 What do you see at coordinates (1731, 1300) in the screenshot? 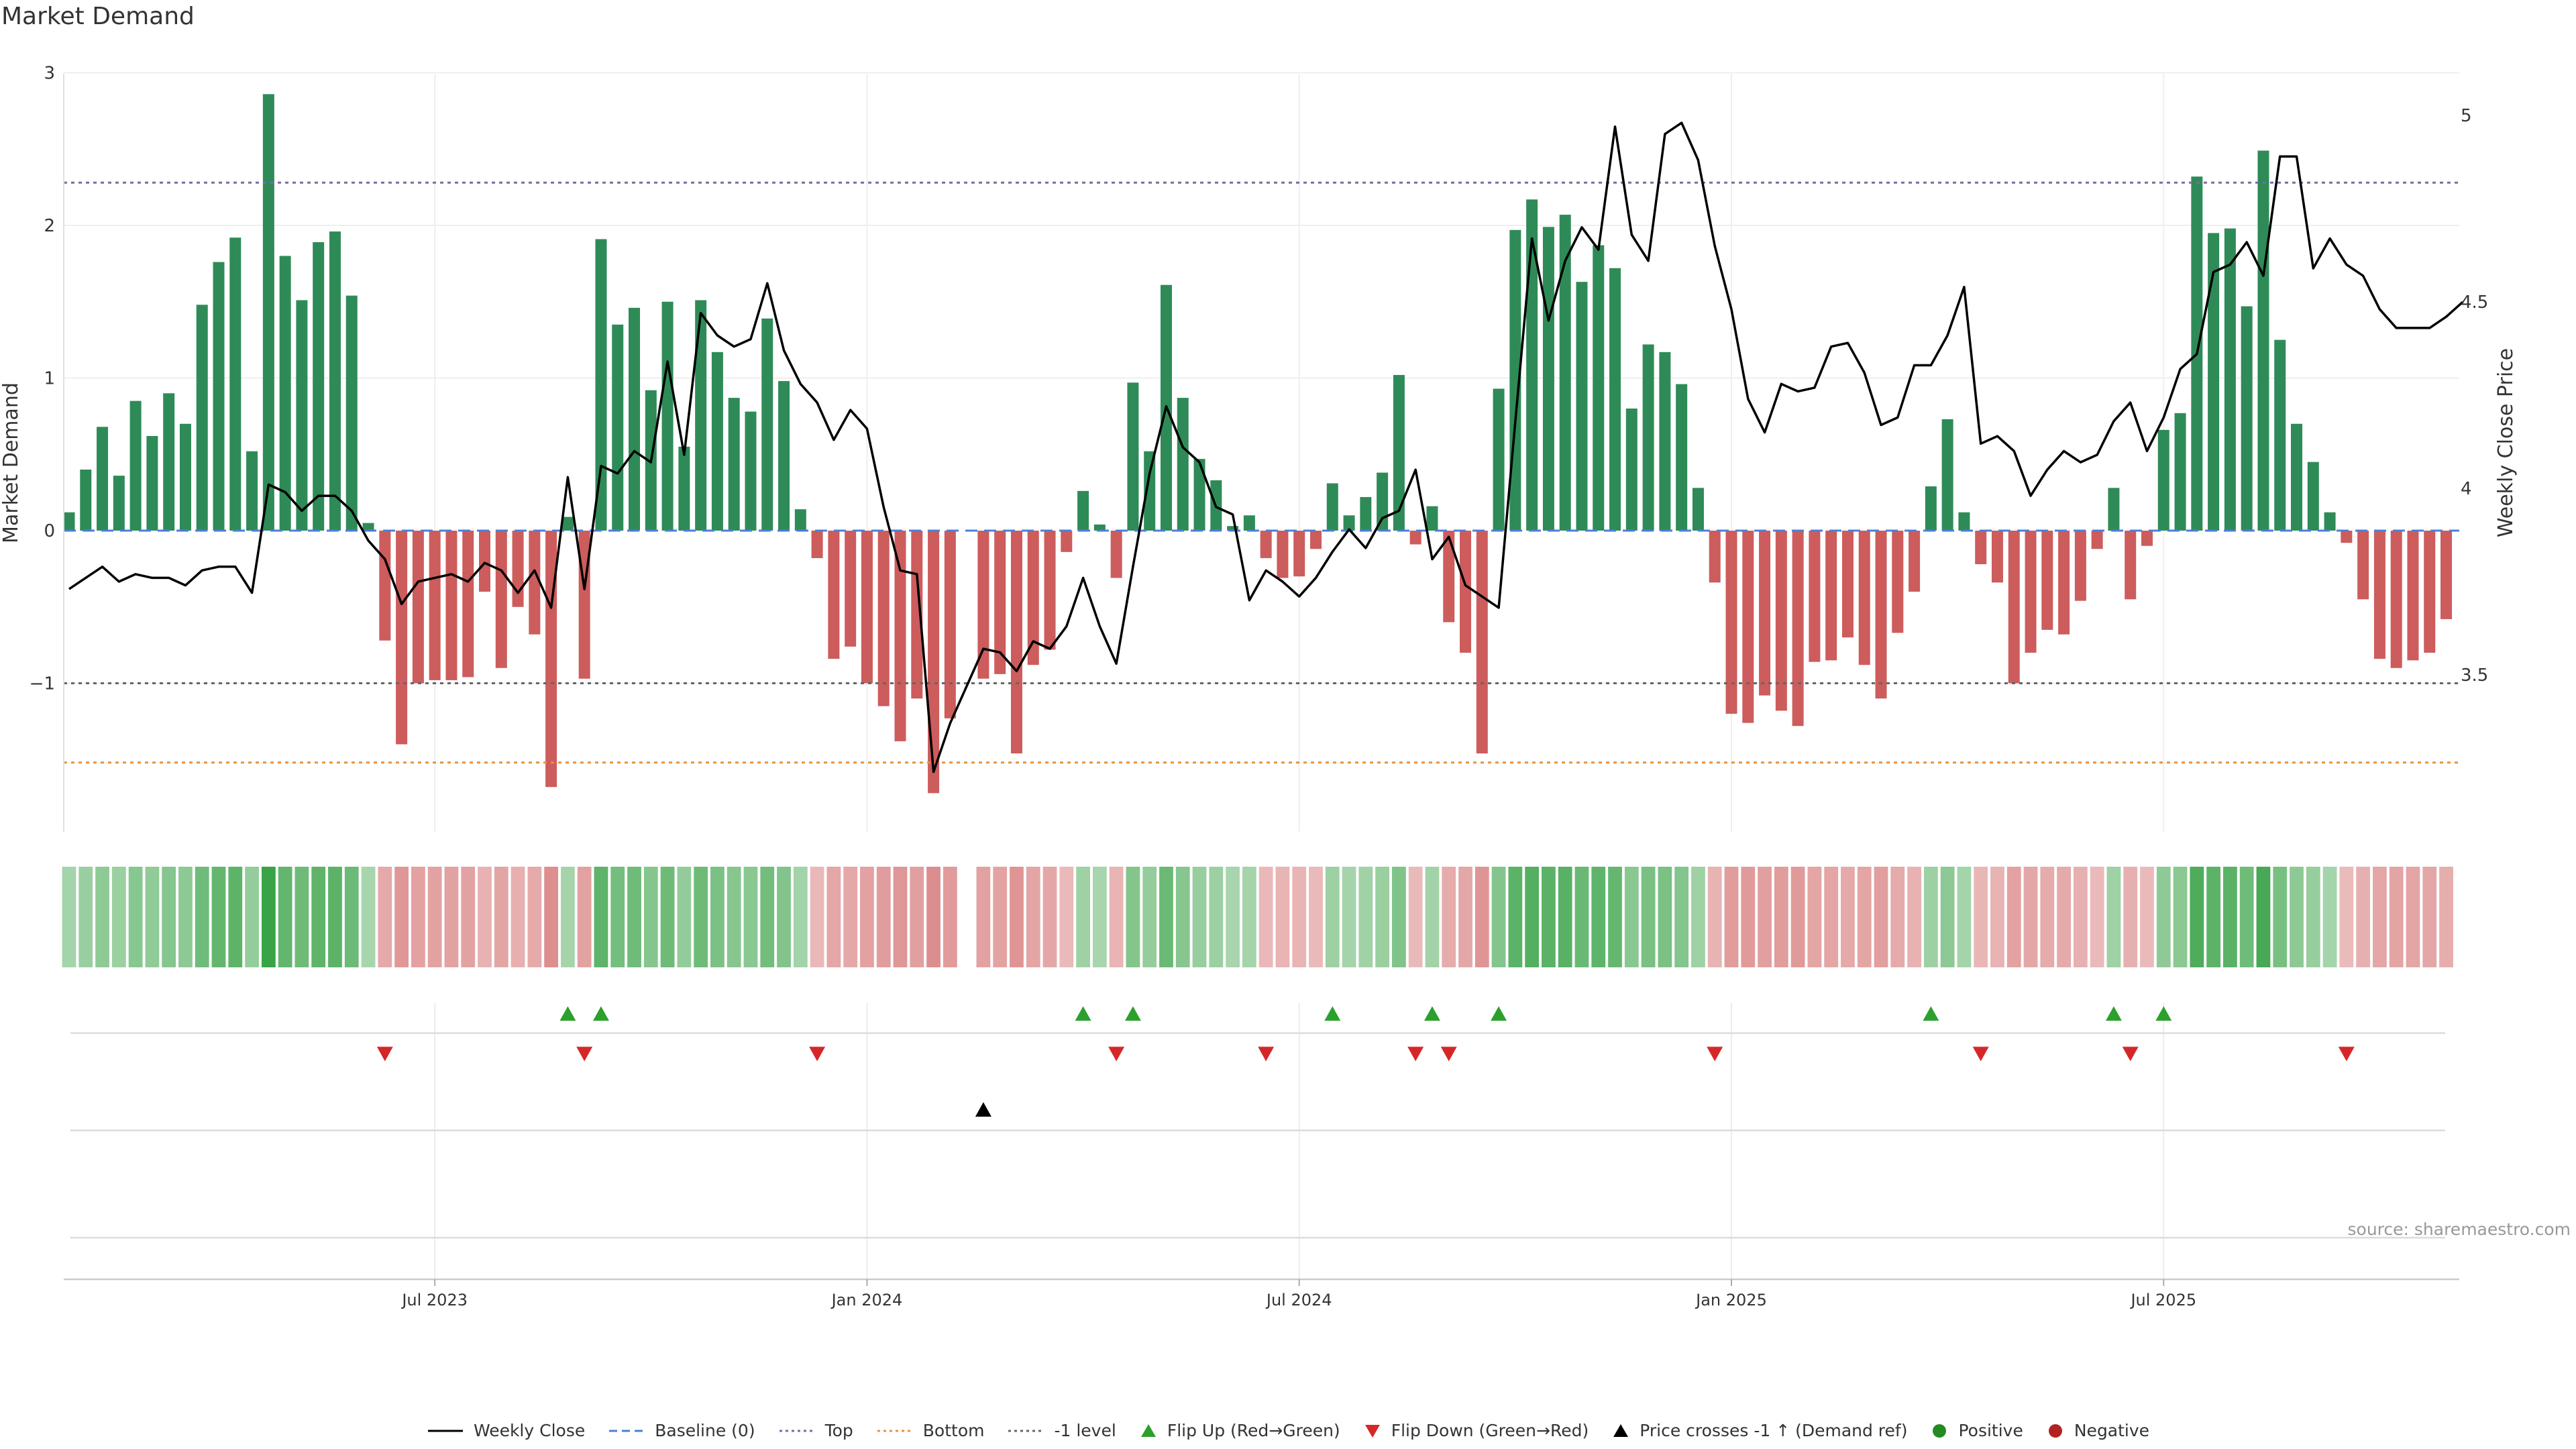
I see `x-tick-label: Jan 2025` at bounding box center [1731, 1300].